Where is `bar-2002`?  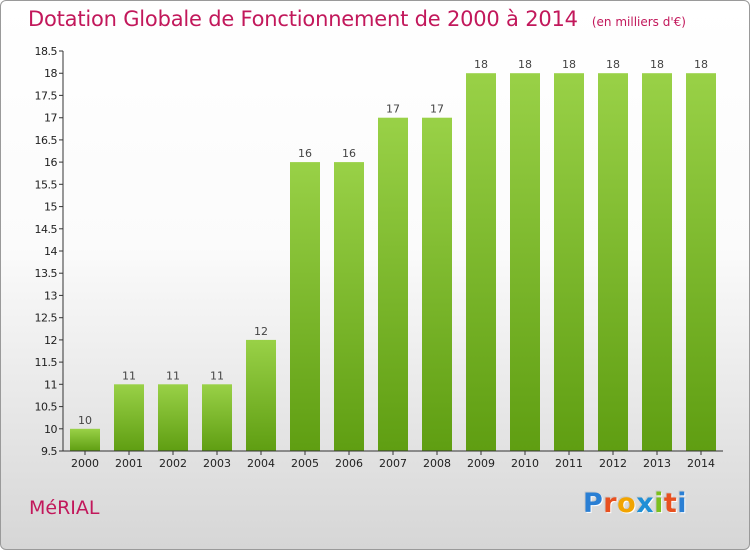 bar-2002 is located at coordinates (173, 417).